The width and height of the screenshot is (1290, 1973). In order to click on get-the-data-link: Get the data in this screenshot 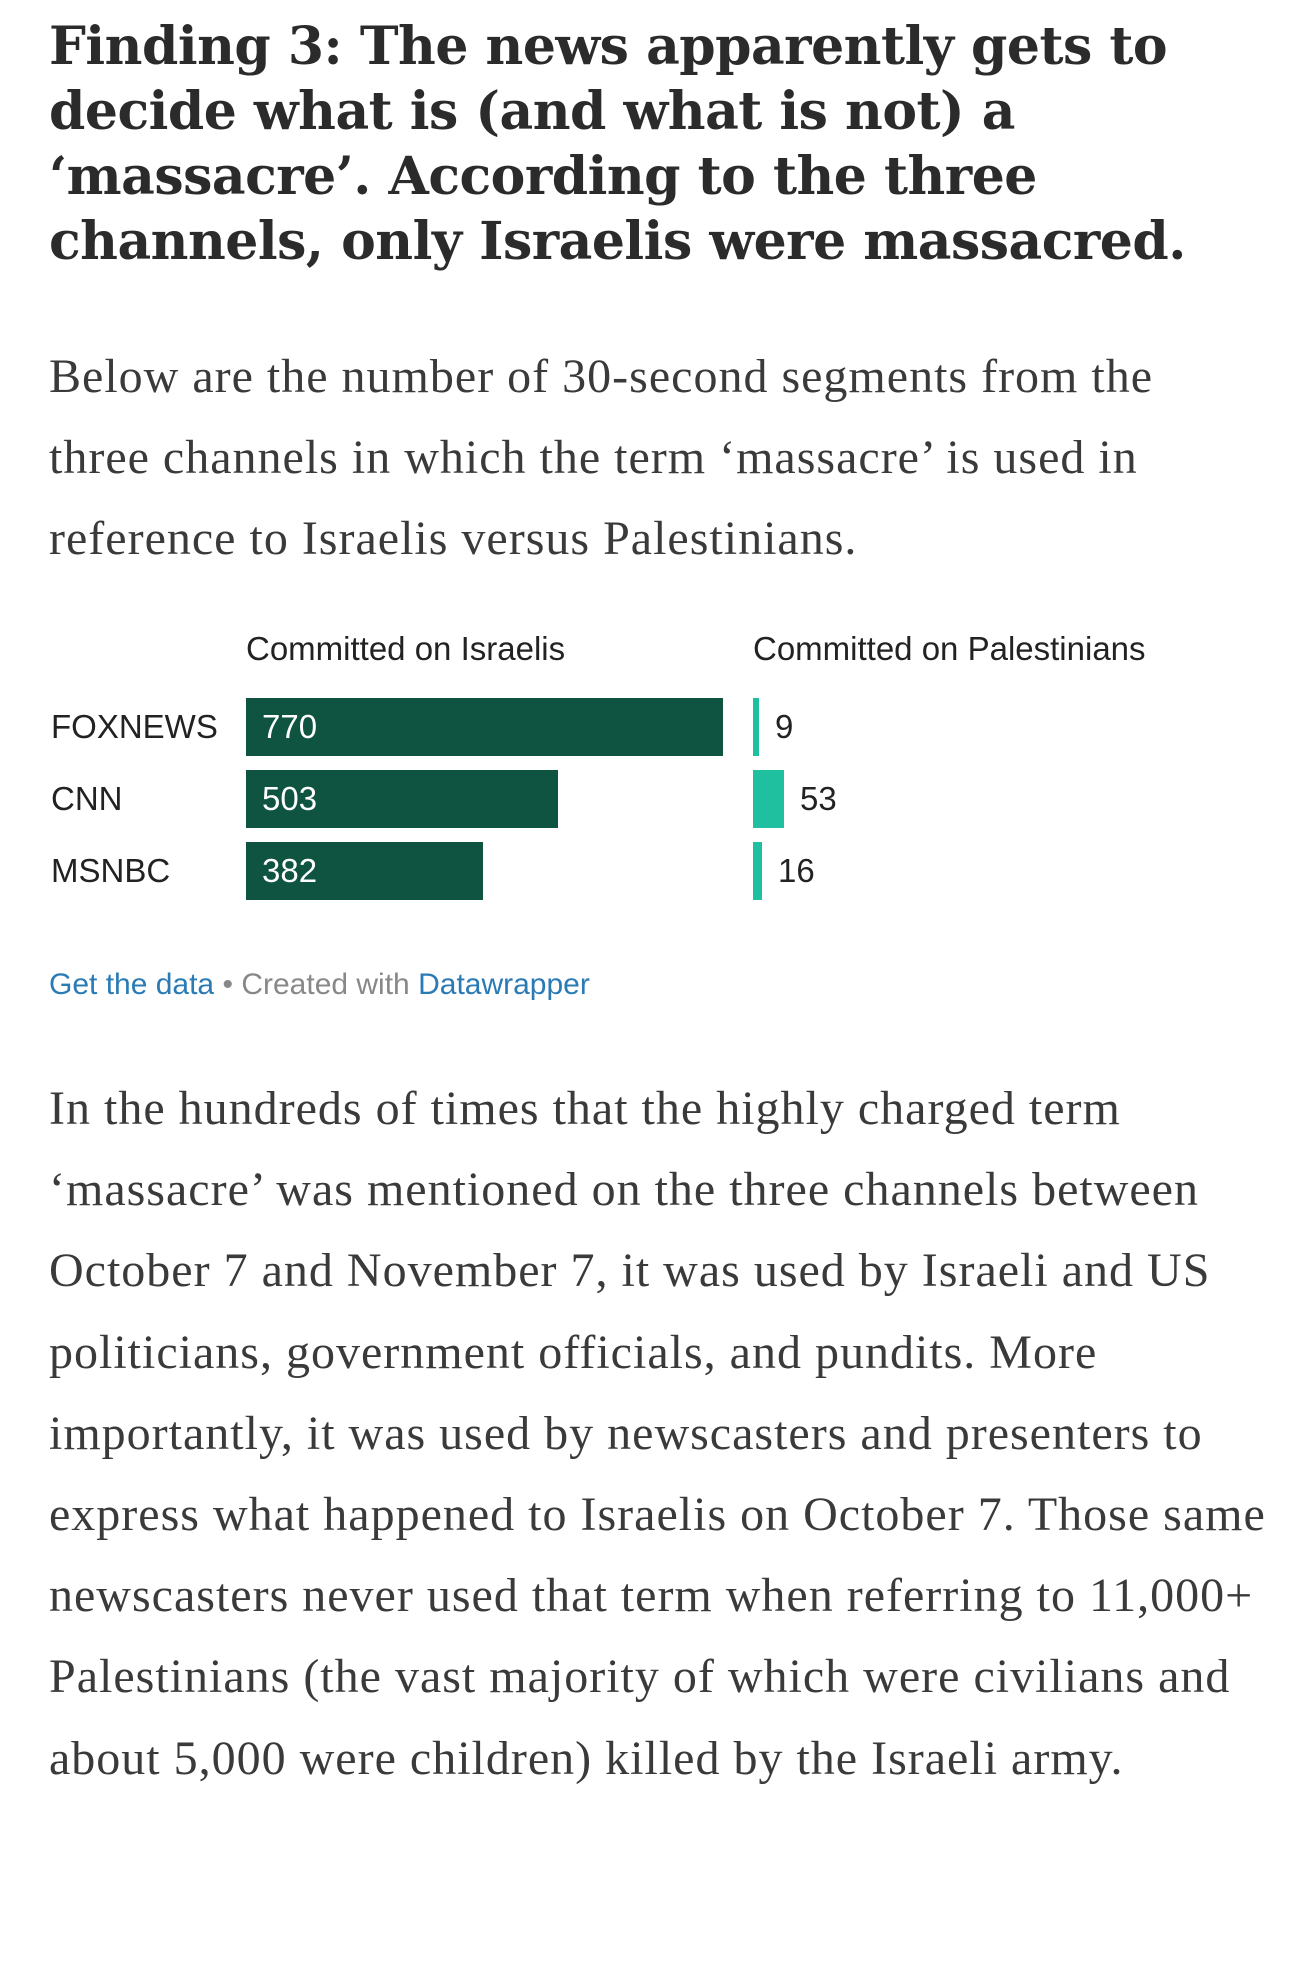, I will do `click(132, 984)`.